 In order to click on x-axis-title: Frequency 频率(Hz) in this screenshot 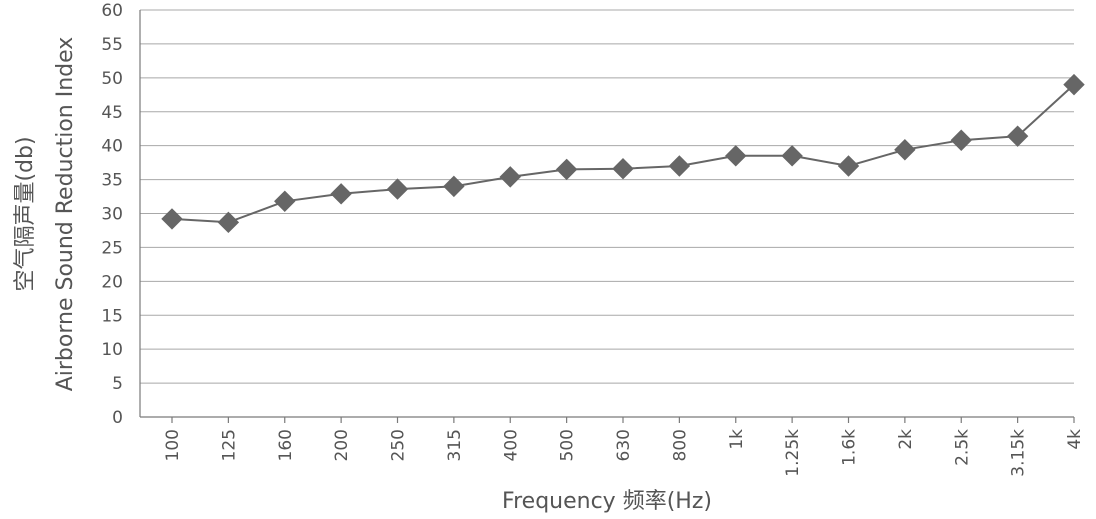, I will do `click(607, 501)`.